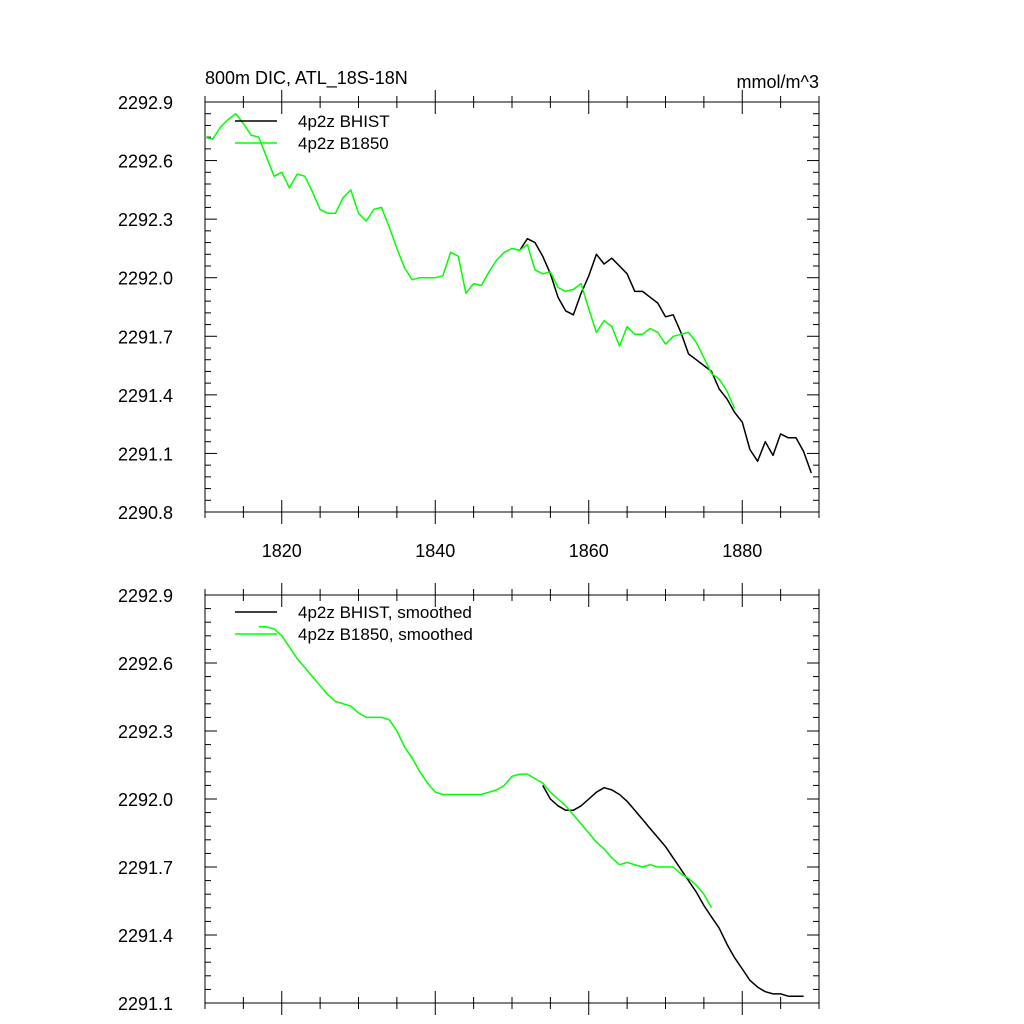  Describe the element at coordinates (742, 551) in the screenshot. I see `x-tick-label: 1880` at that location.